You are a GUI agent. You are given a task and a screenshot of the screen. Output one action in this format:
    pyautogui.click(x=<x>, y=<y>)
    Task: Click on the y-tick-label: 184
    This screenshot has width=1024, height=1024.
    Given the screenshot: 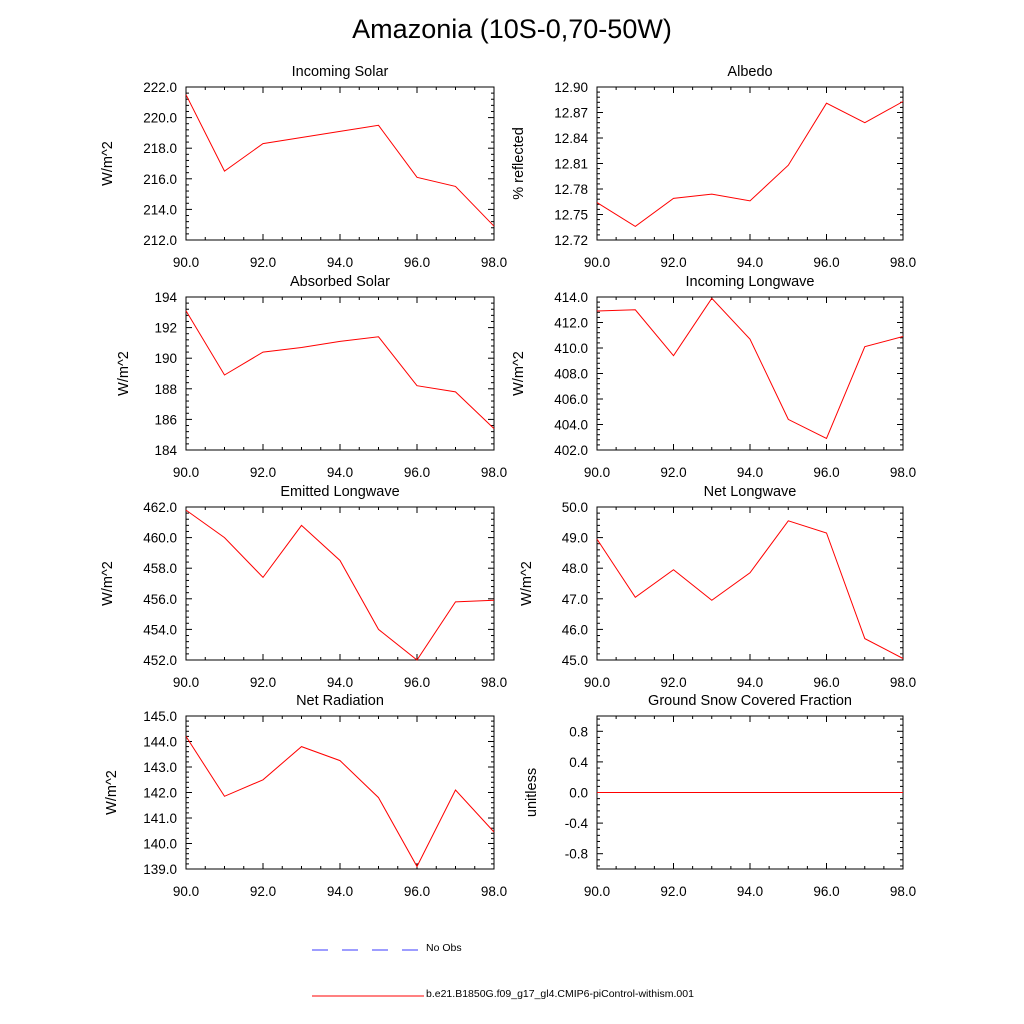 What is the action you would take?
    pyautogui.click(x=165, y=450)
    